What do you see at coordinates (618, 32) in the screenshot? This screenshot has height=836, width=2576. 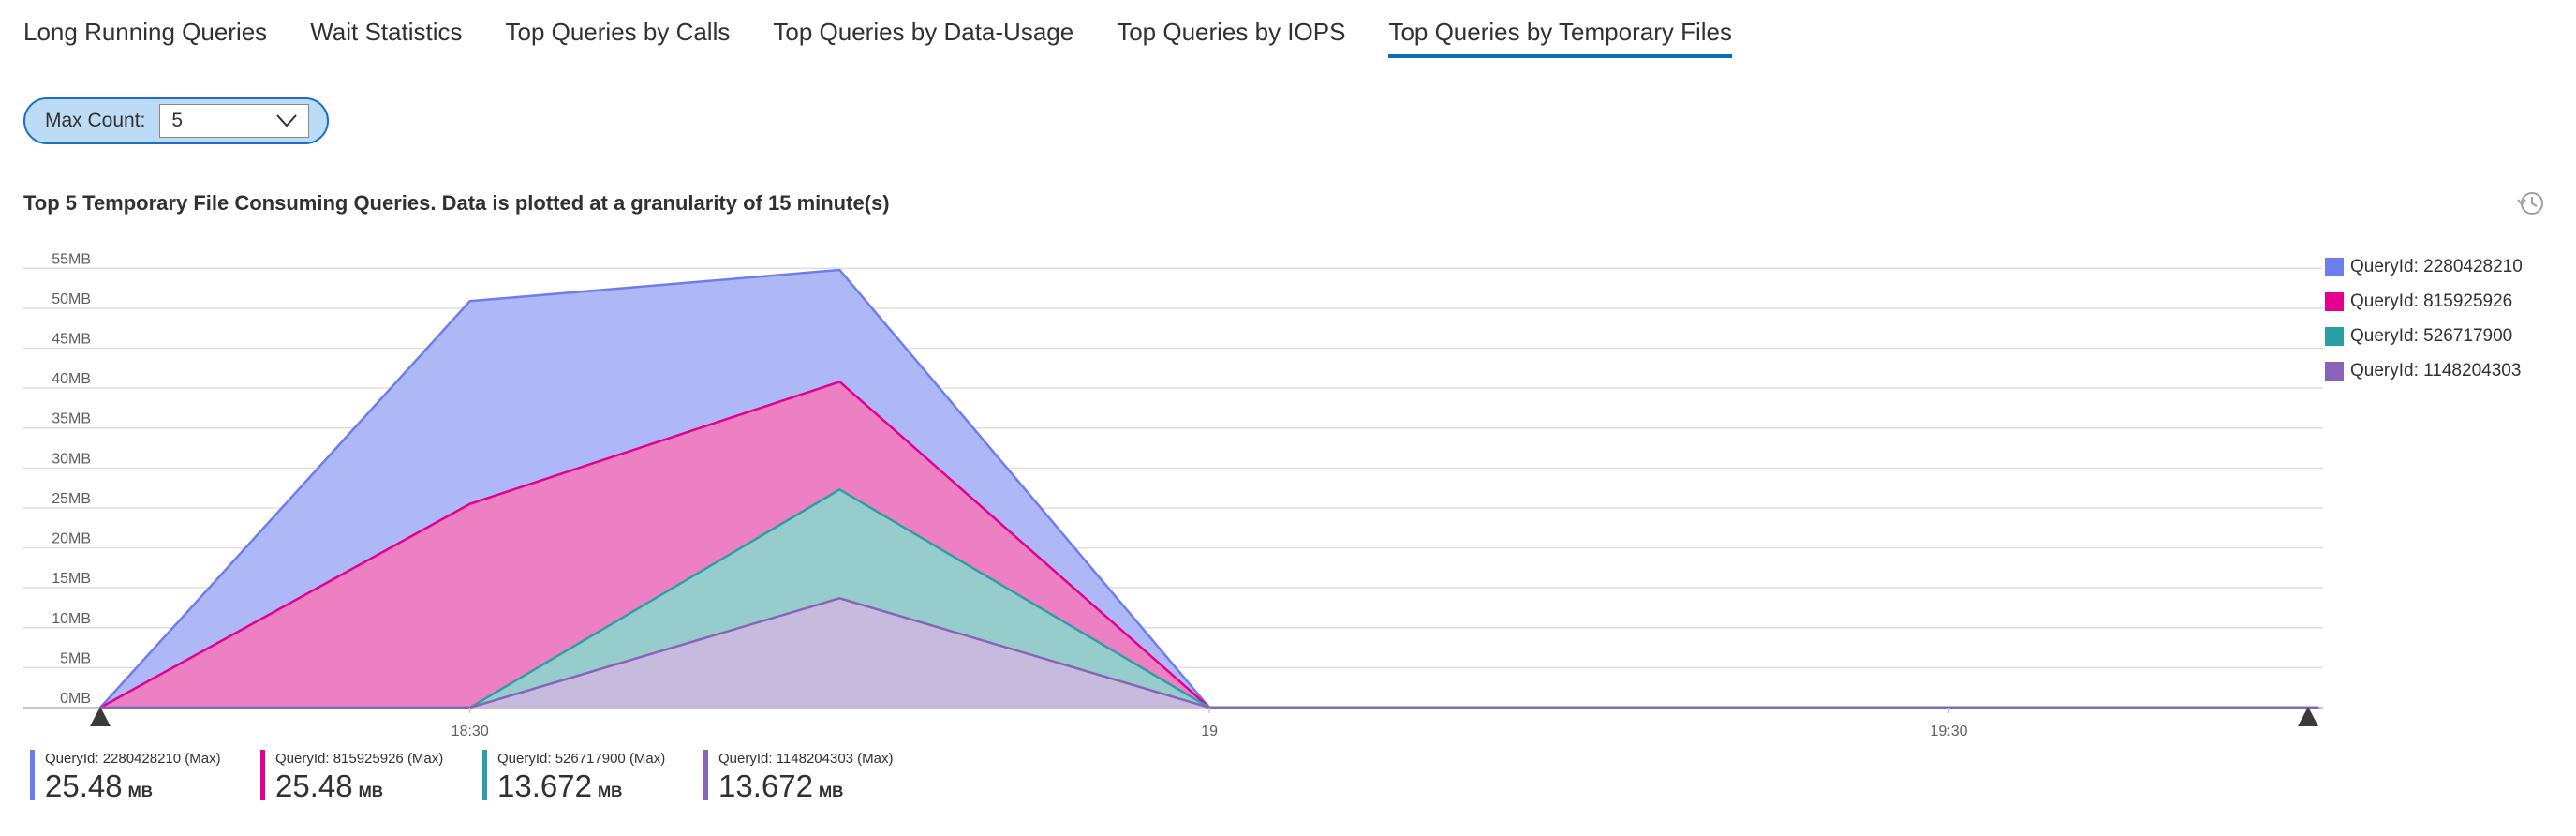 I see `tab-top-queries-by-calls: Top Queries by Calls` at bounding box center [618, 32].